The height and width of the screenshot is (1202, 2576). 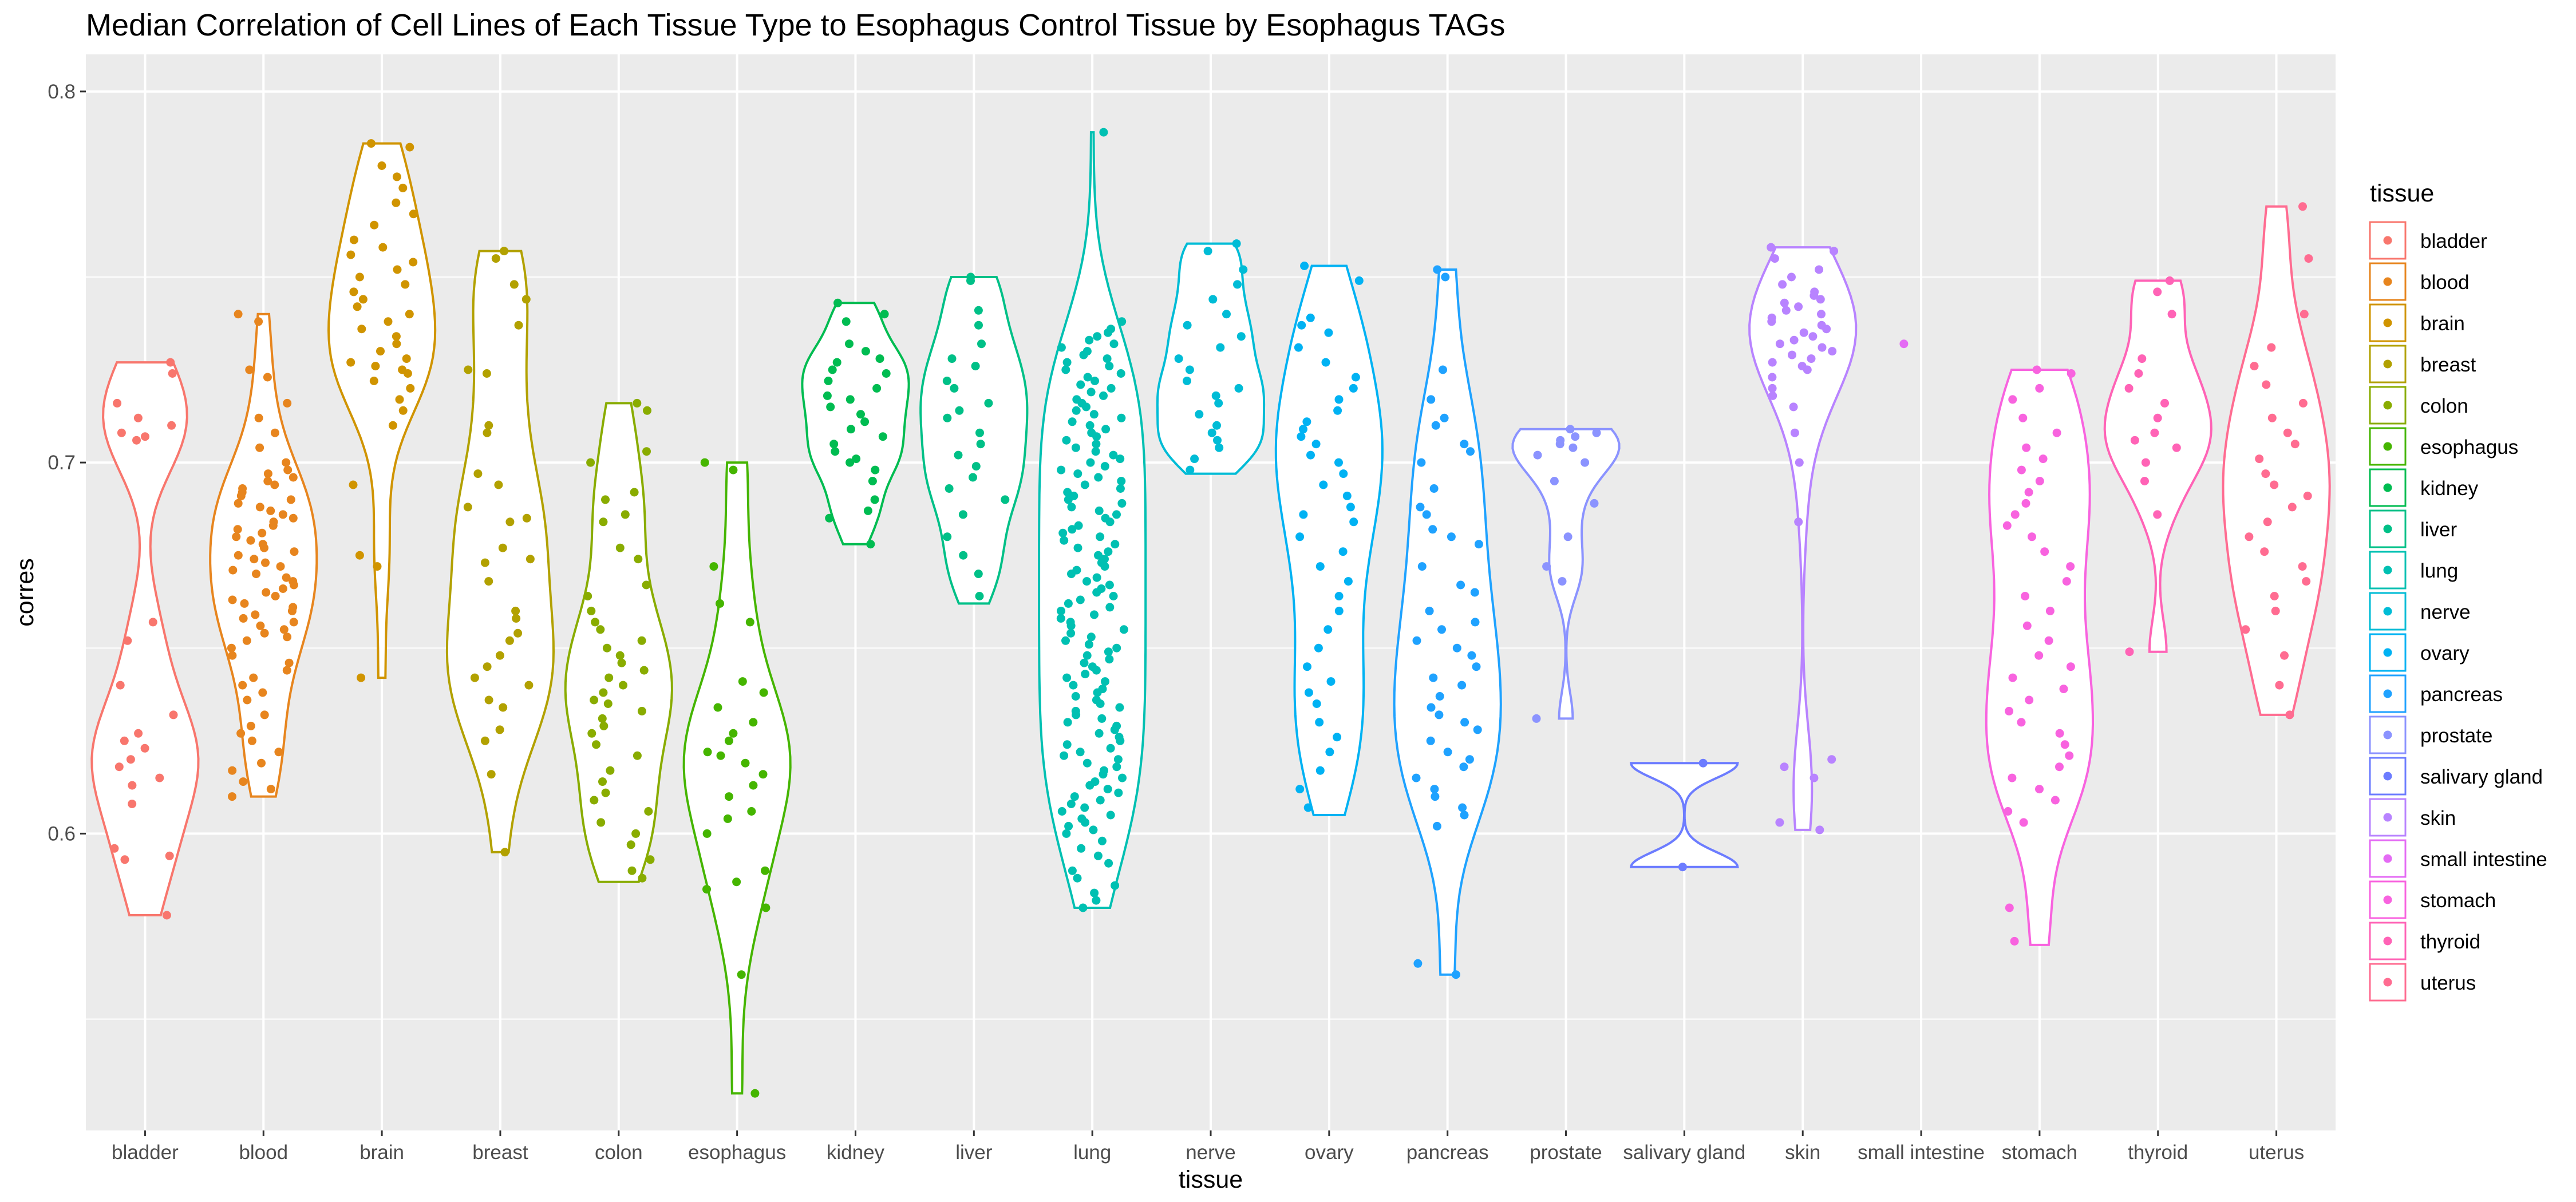 What do you see at coordinates (974, 1152) in the screenshot?
I see `x-tick-label: liver` at bounding box center [974, 1152].